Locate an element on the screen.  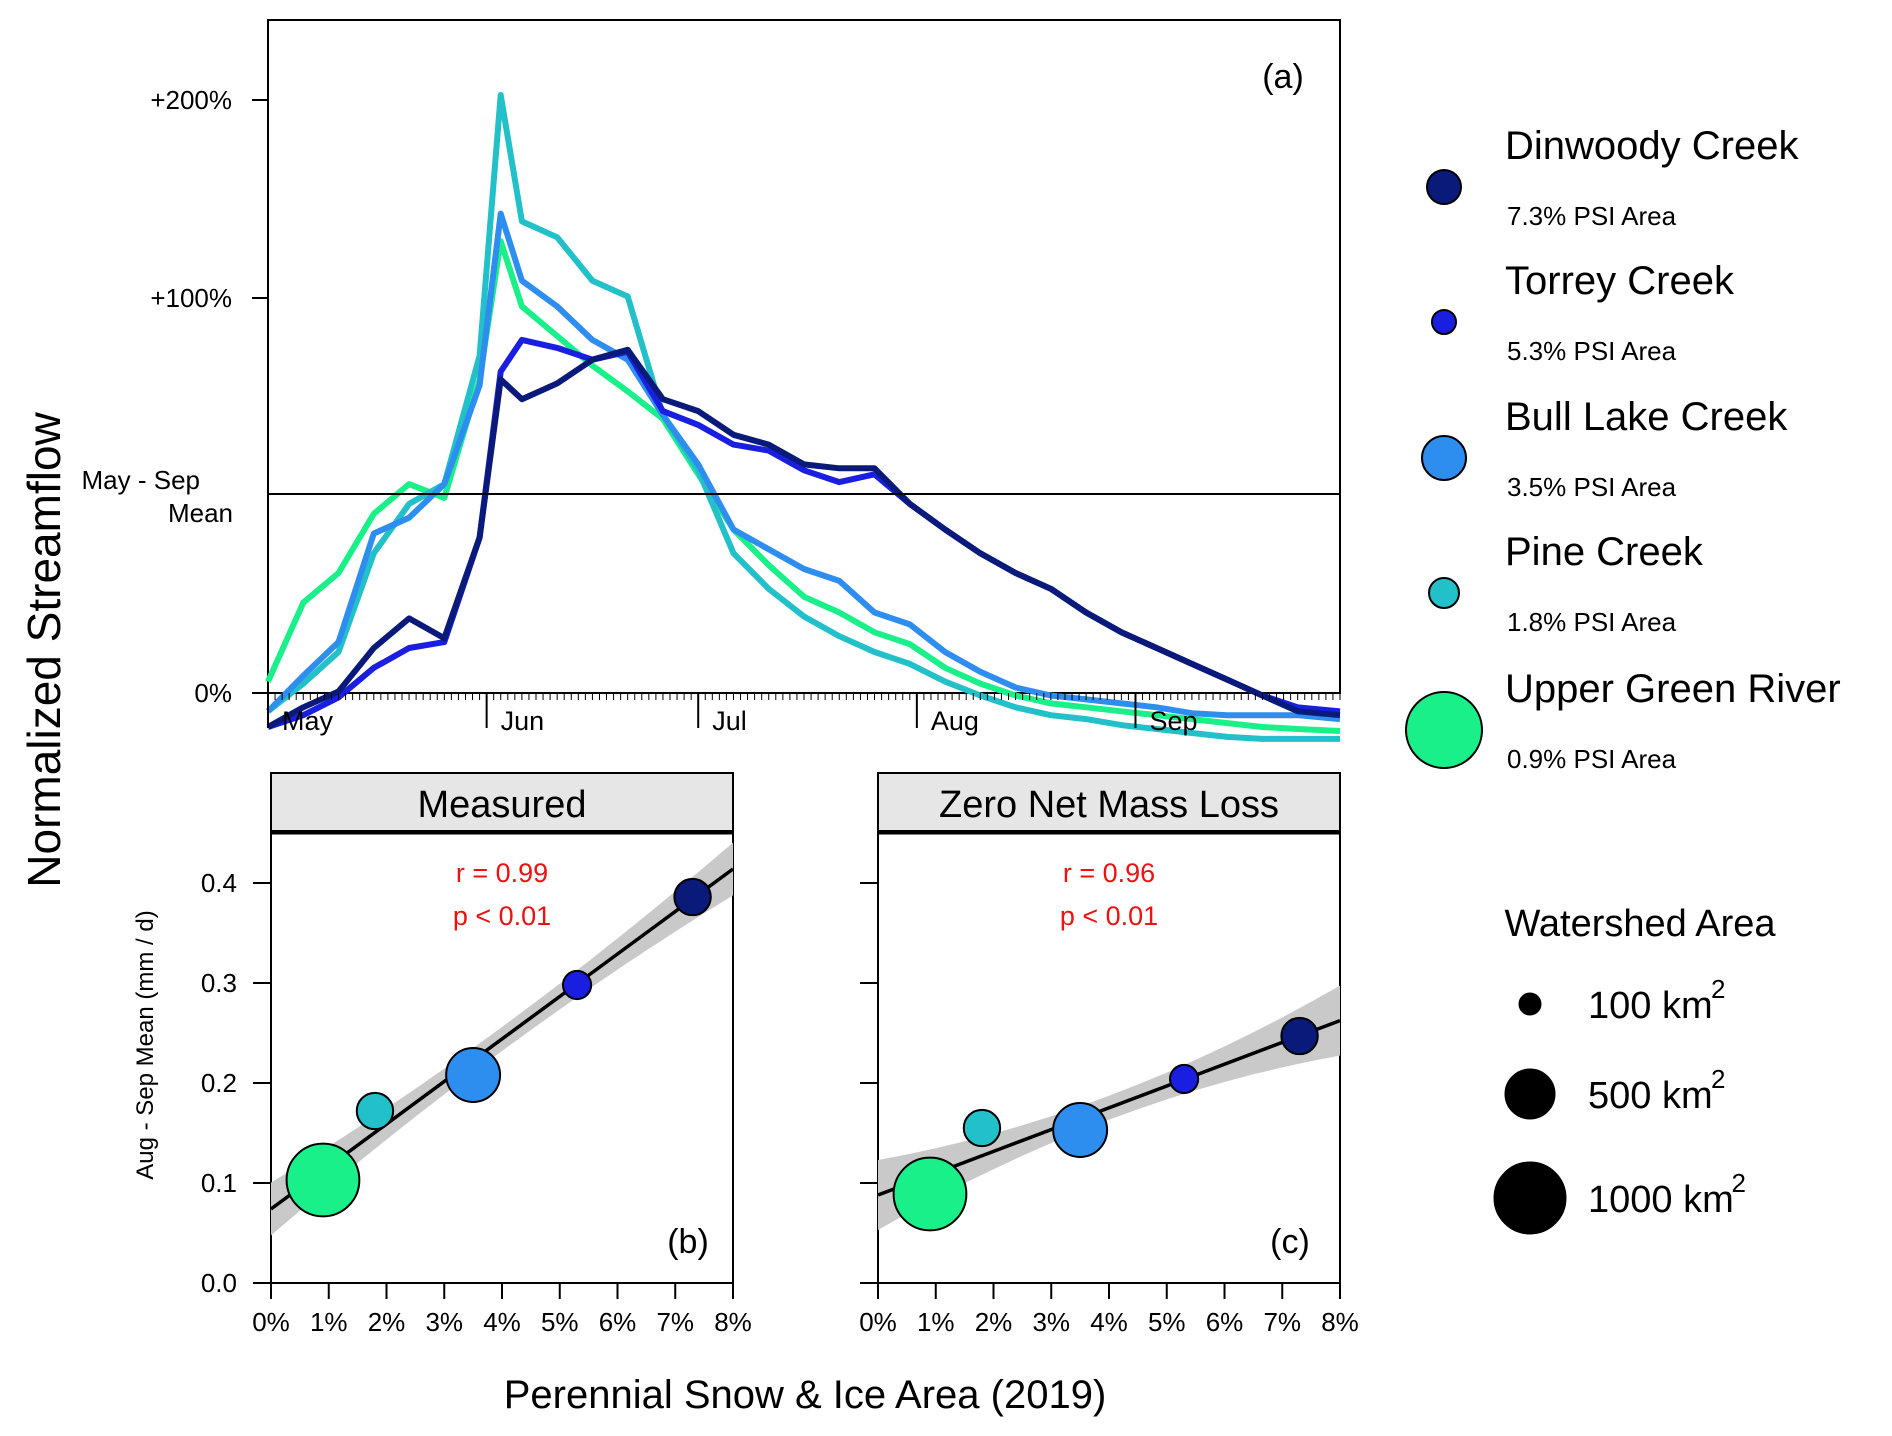
mean-reference-label-line2: Mean is located at coordinates (200, 513).